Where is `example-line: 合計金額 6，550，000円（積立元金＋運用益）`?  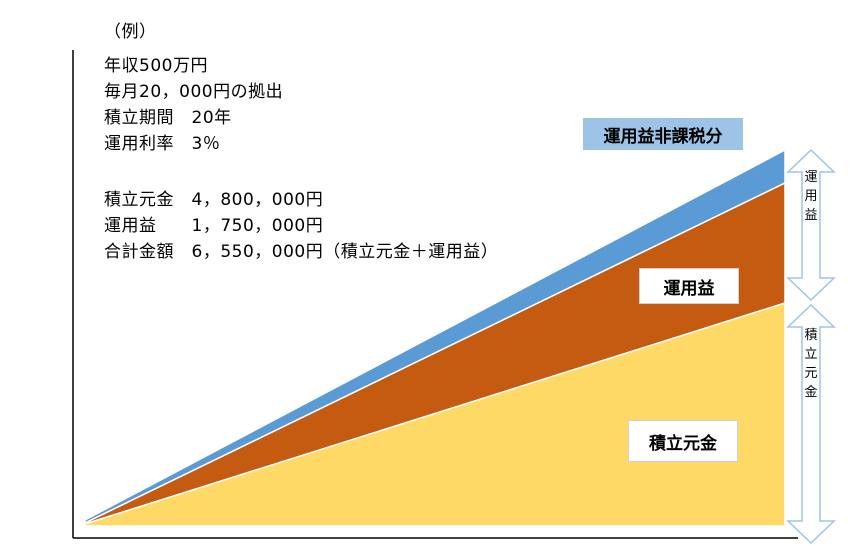
example-line: 合計金額 6，550，000円（積立元金＋運用益） is located at coordinates (301, 252).